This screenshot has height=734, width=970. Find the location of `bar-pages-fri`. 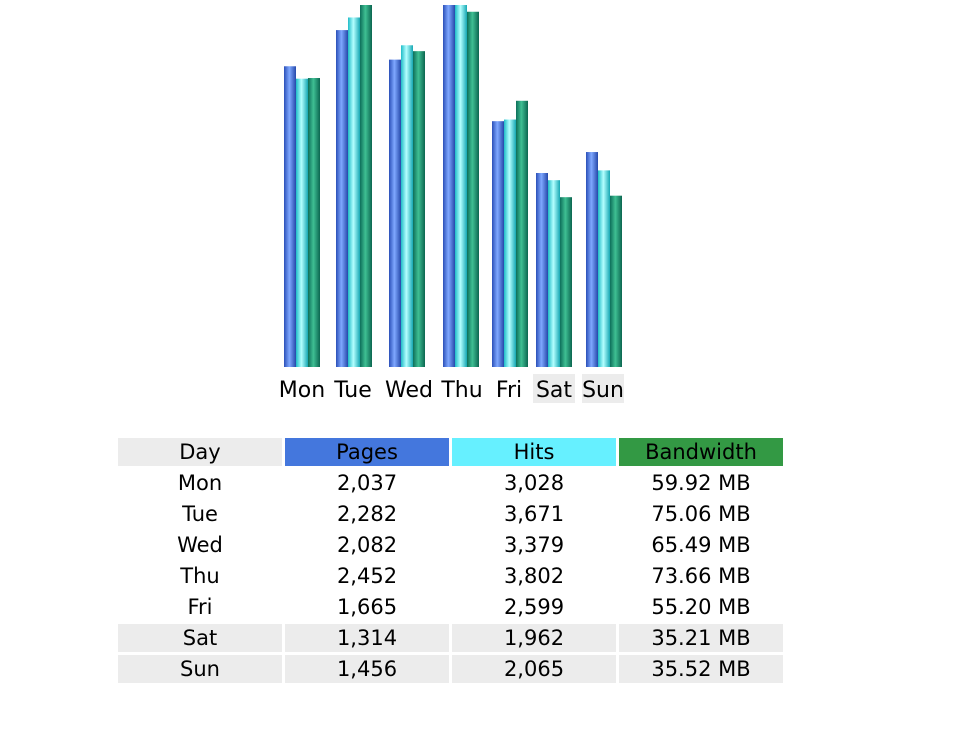

bar-pages-fri is located at coordinates (498, 244).